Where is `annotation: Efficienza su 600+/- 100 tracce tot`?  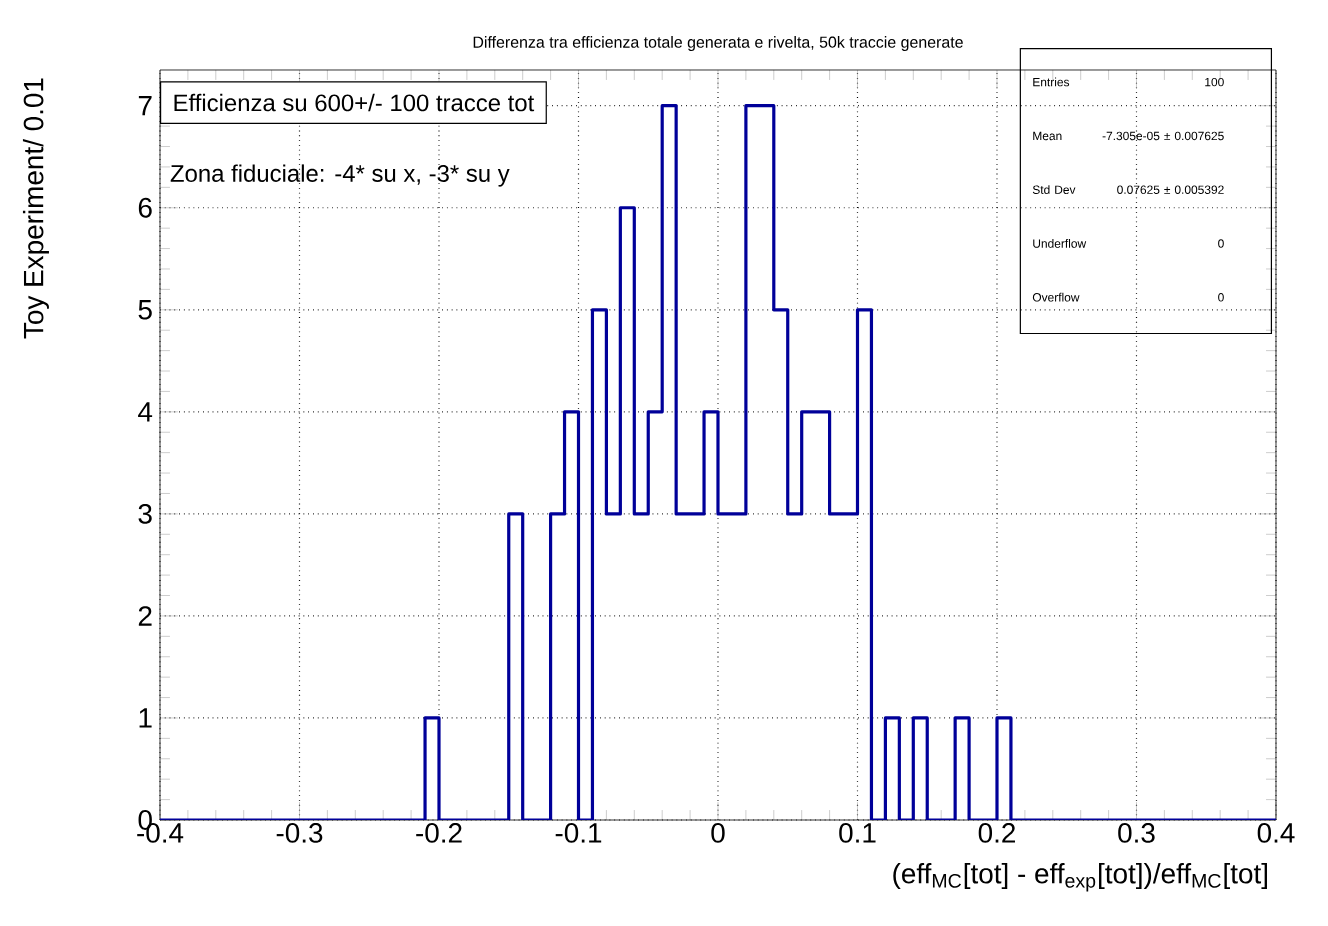 annotation: Efficienza su 600+/- 100 tracce tot is located at coordinates (354, 102).